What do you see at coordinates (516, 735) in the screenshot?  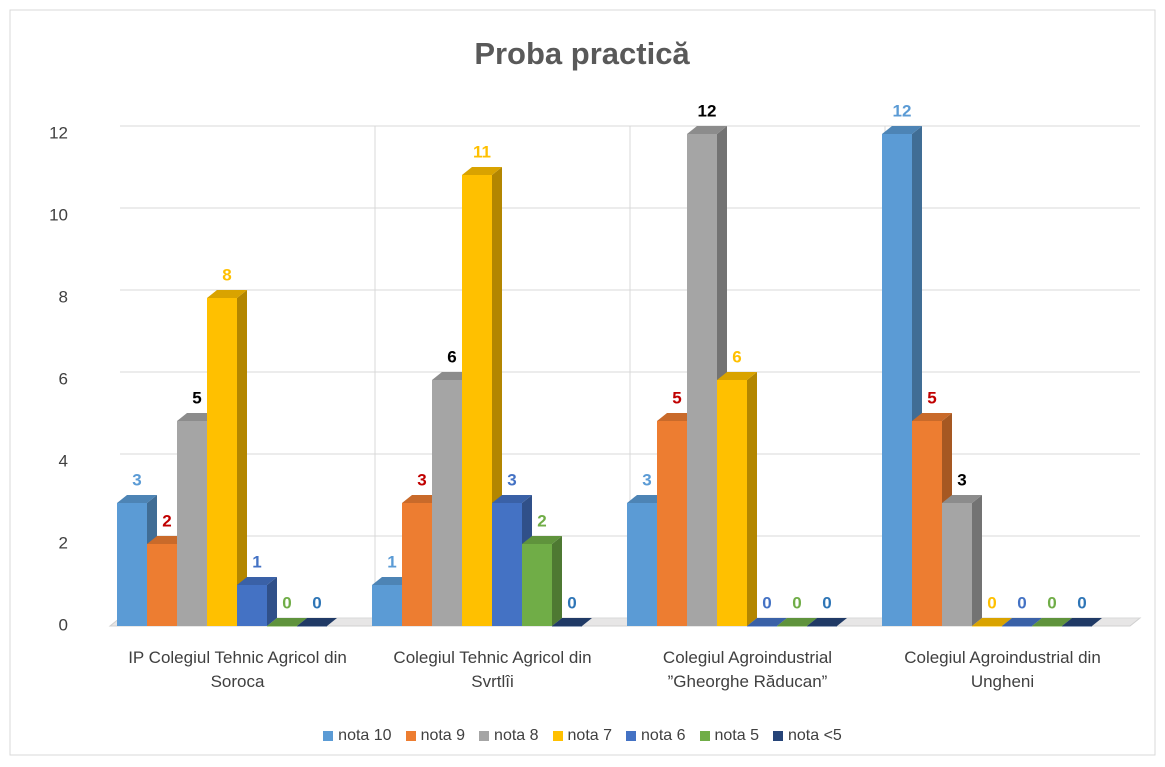 I see `legend-label: nota 8` at bounding box center [516, 735].